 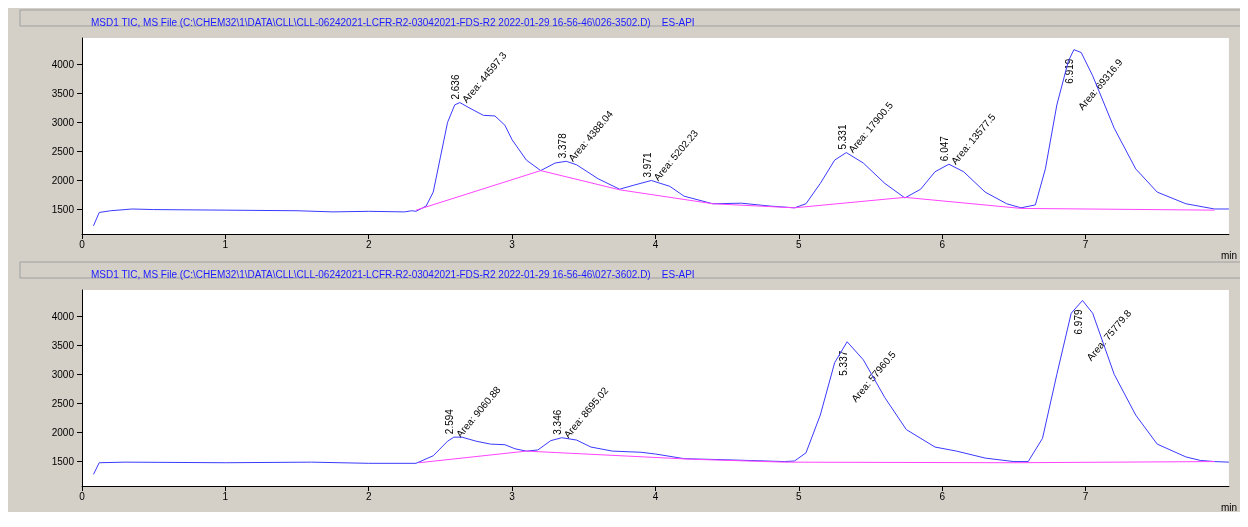 I want to click on chart-title: MSD1 TIC, MS File (C:\CHEM32\1\DATA\CLL\CLL-06242021-LCFR-R2-03042021-FDS-R2 2022-01-29 16-56-46\026-3502.D) ES-API, so click(x=393, y=22).